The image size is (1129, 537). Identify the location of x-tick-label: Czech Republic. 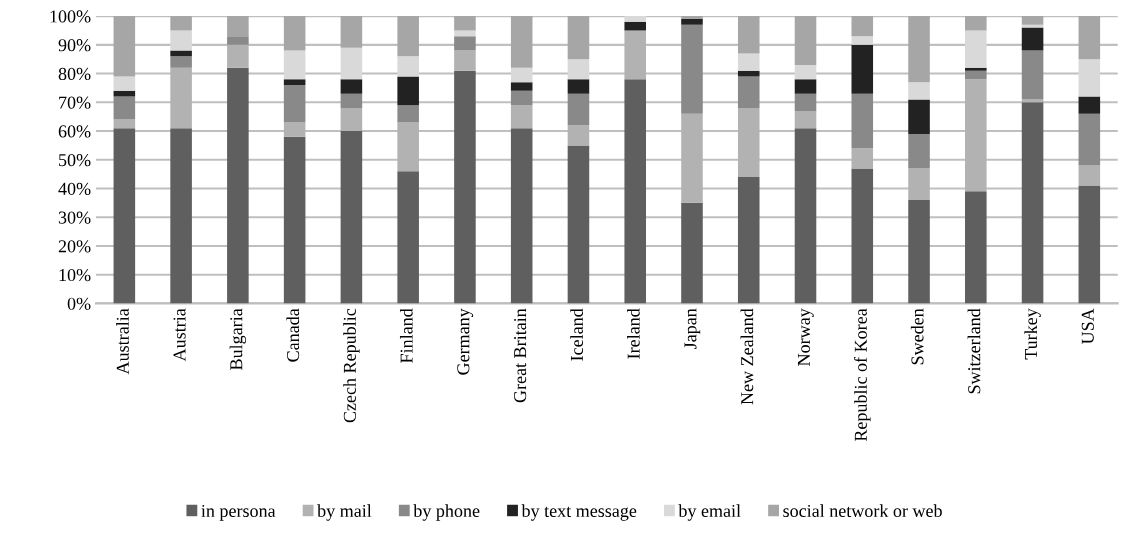
(351, 365).